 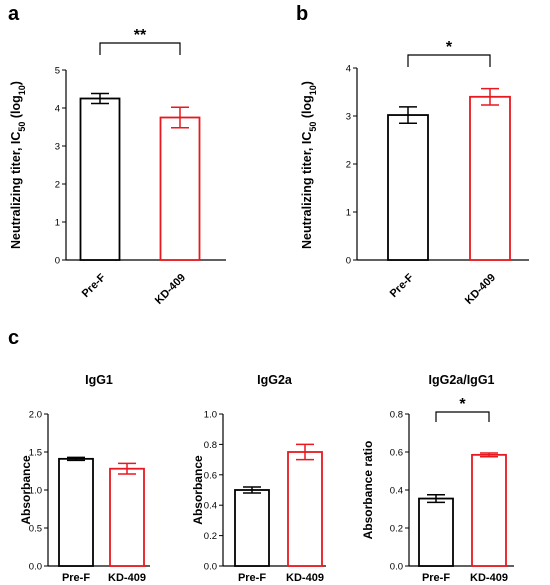 What do you see at coordinates (348, 117) in the screenshot?
I see `y-tick-label-b-3: 3` at bounding box center [348, 117].